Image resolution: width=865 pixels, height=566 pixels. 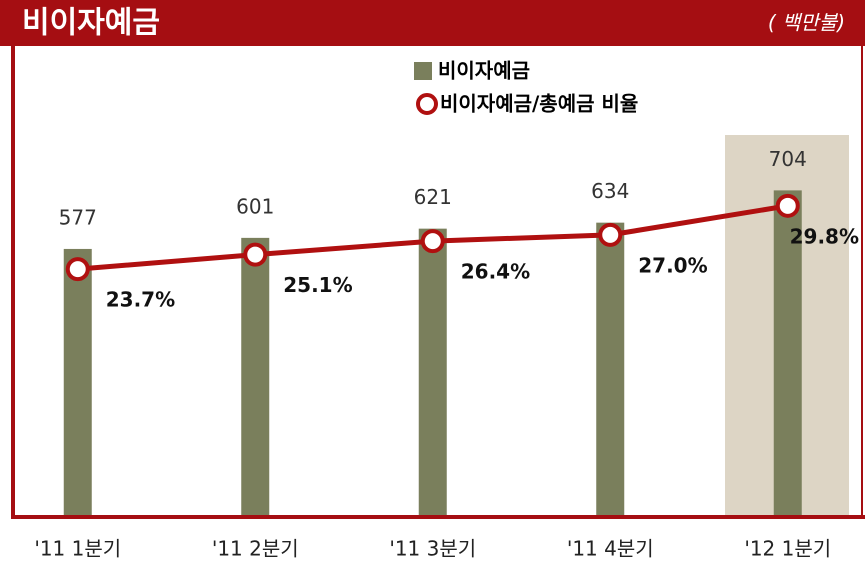 I want to click on bar-value-label: 704, so click(x=788, y=159).